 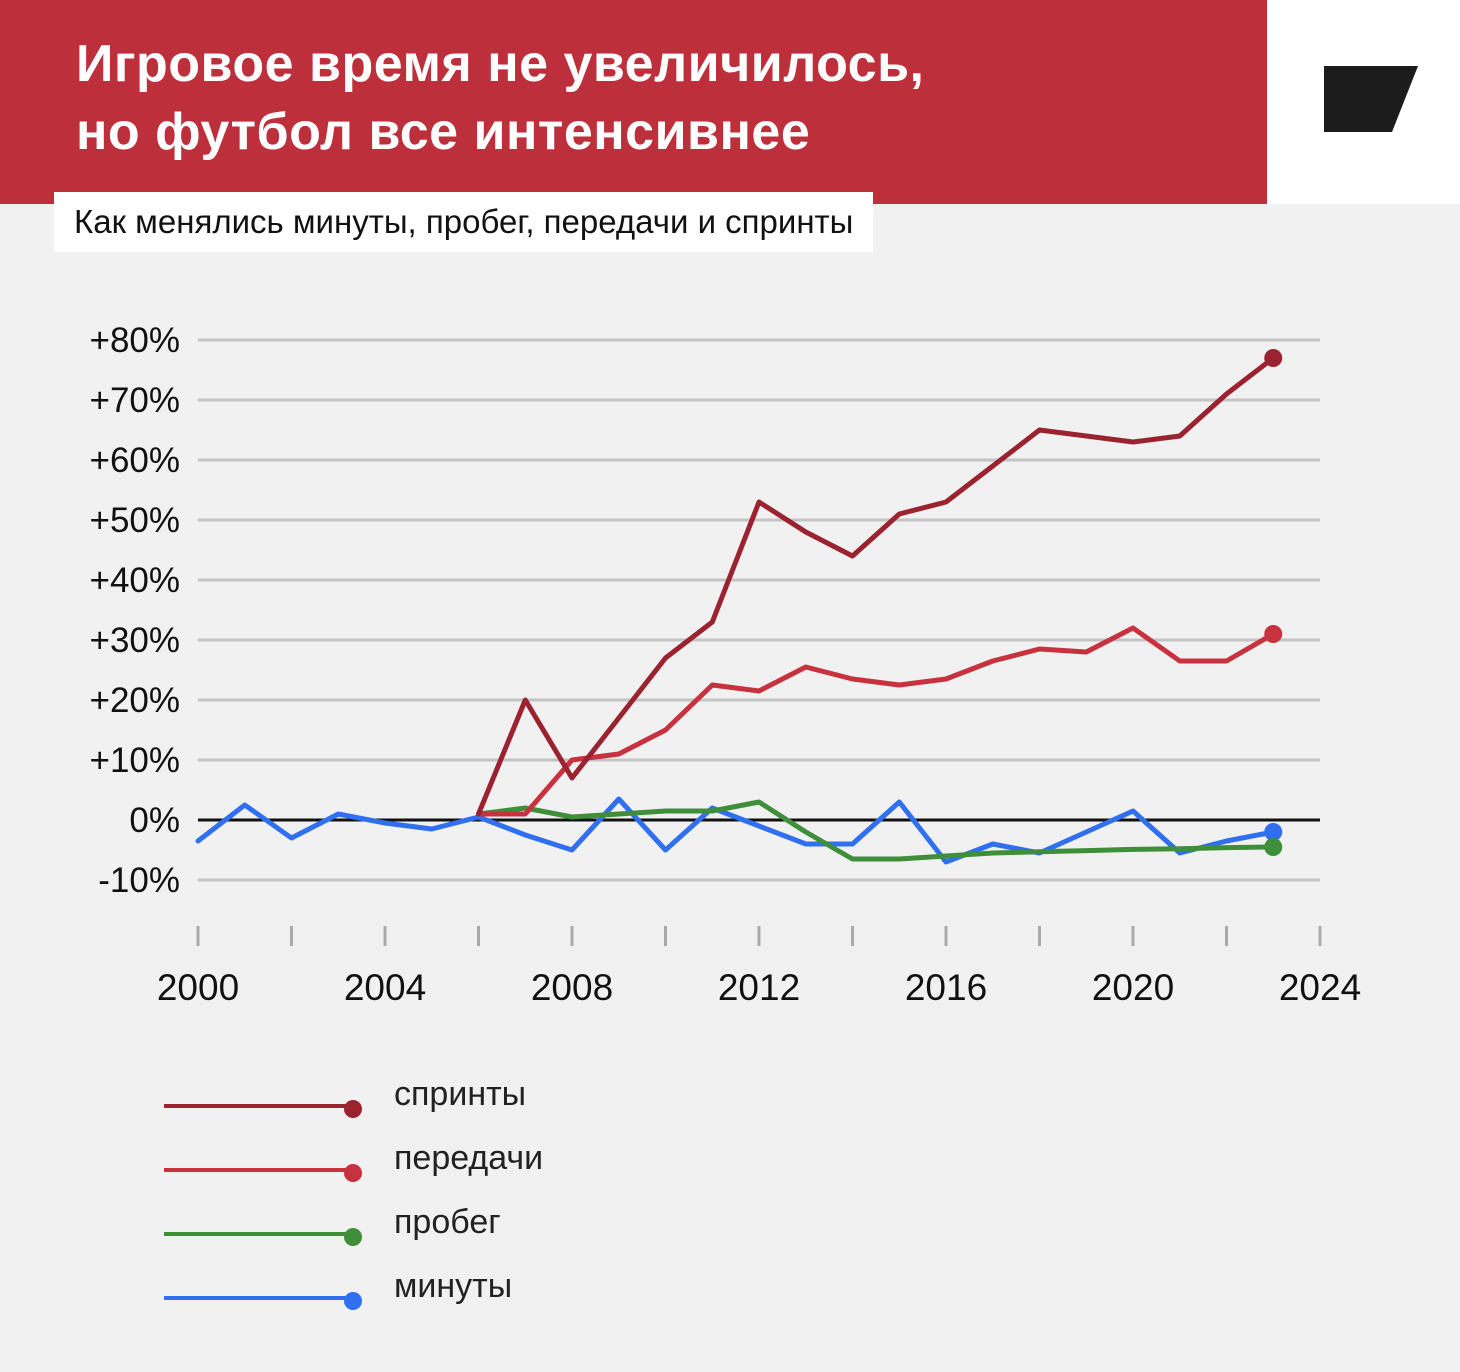 What do you see at coordinates (453, 1286) in the screenshot?
I see `legend-label: минуты` at bounding box center [453, 1286].